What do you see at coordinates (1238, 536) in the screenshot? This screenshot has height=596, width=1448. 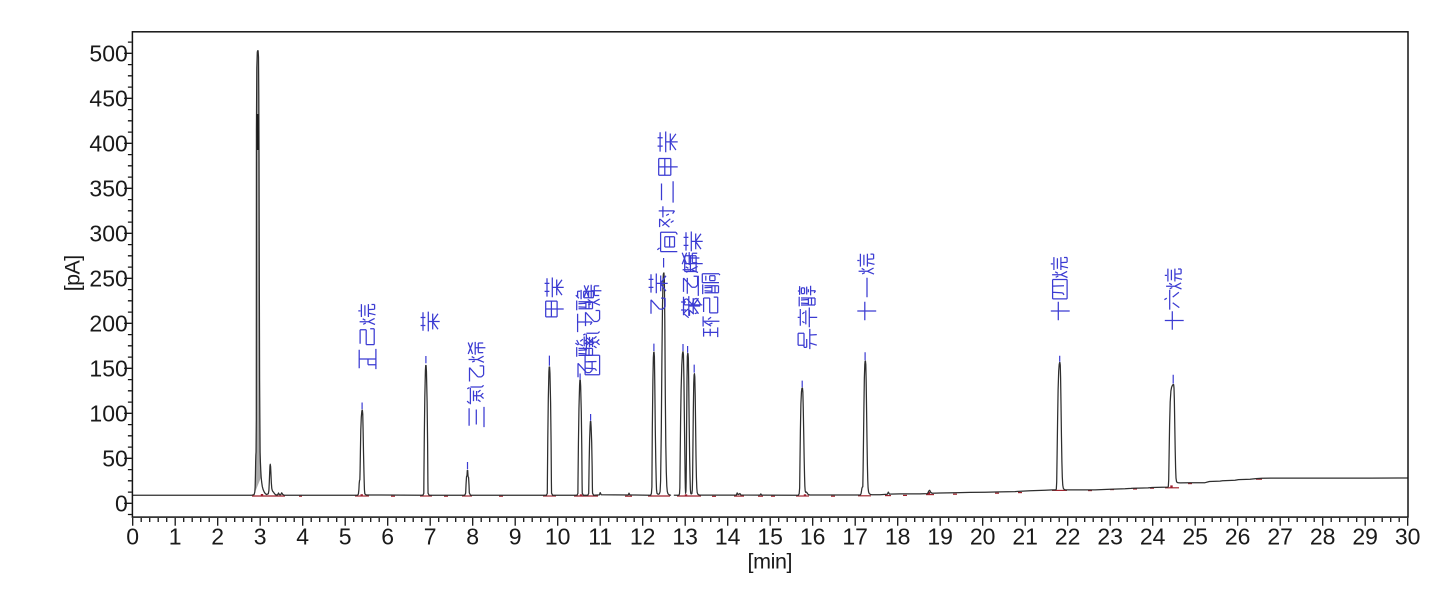 I see `svg-text: 26` at bounding box center [1238, 536].